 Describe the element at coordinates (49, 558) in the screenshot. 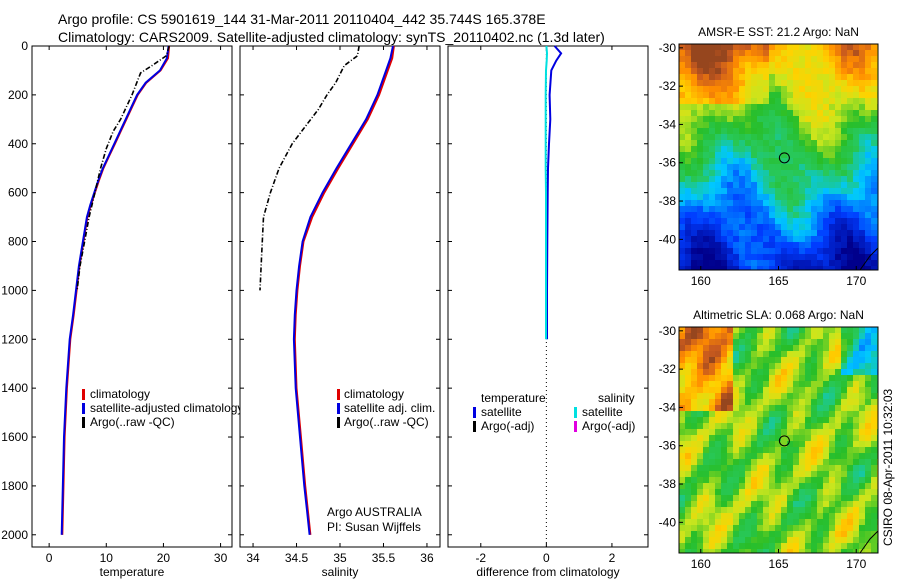

I see `x-tick-label: 0` at that location.